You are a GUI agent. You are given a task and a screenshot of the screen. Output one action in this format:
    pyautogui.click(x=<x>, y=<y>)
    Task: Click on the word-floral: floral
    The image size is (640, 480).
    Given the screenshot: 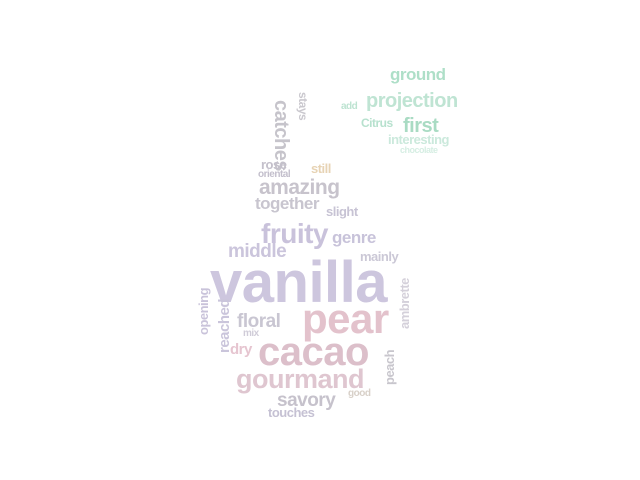 What is the action you would take?
    pyautogui.click(x=259, y=321)
    